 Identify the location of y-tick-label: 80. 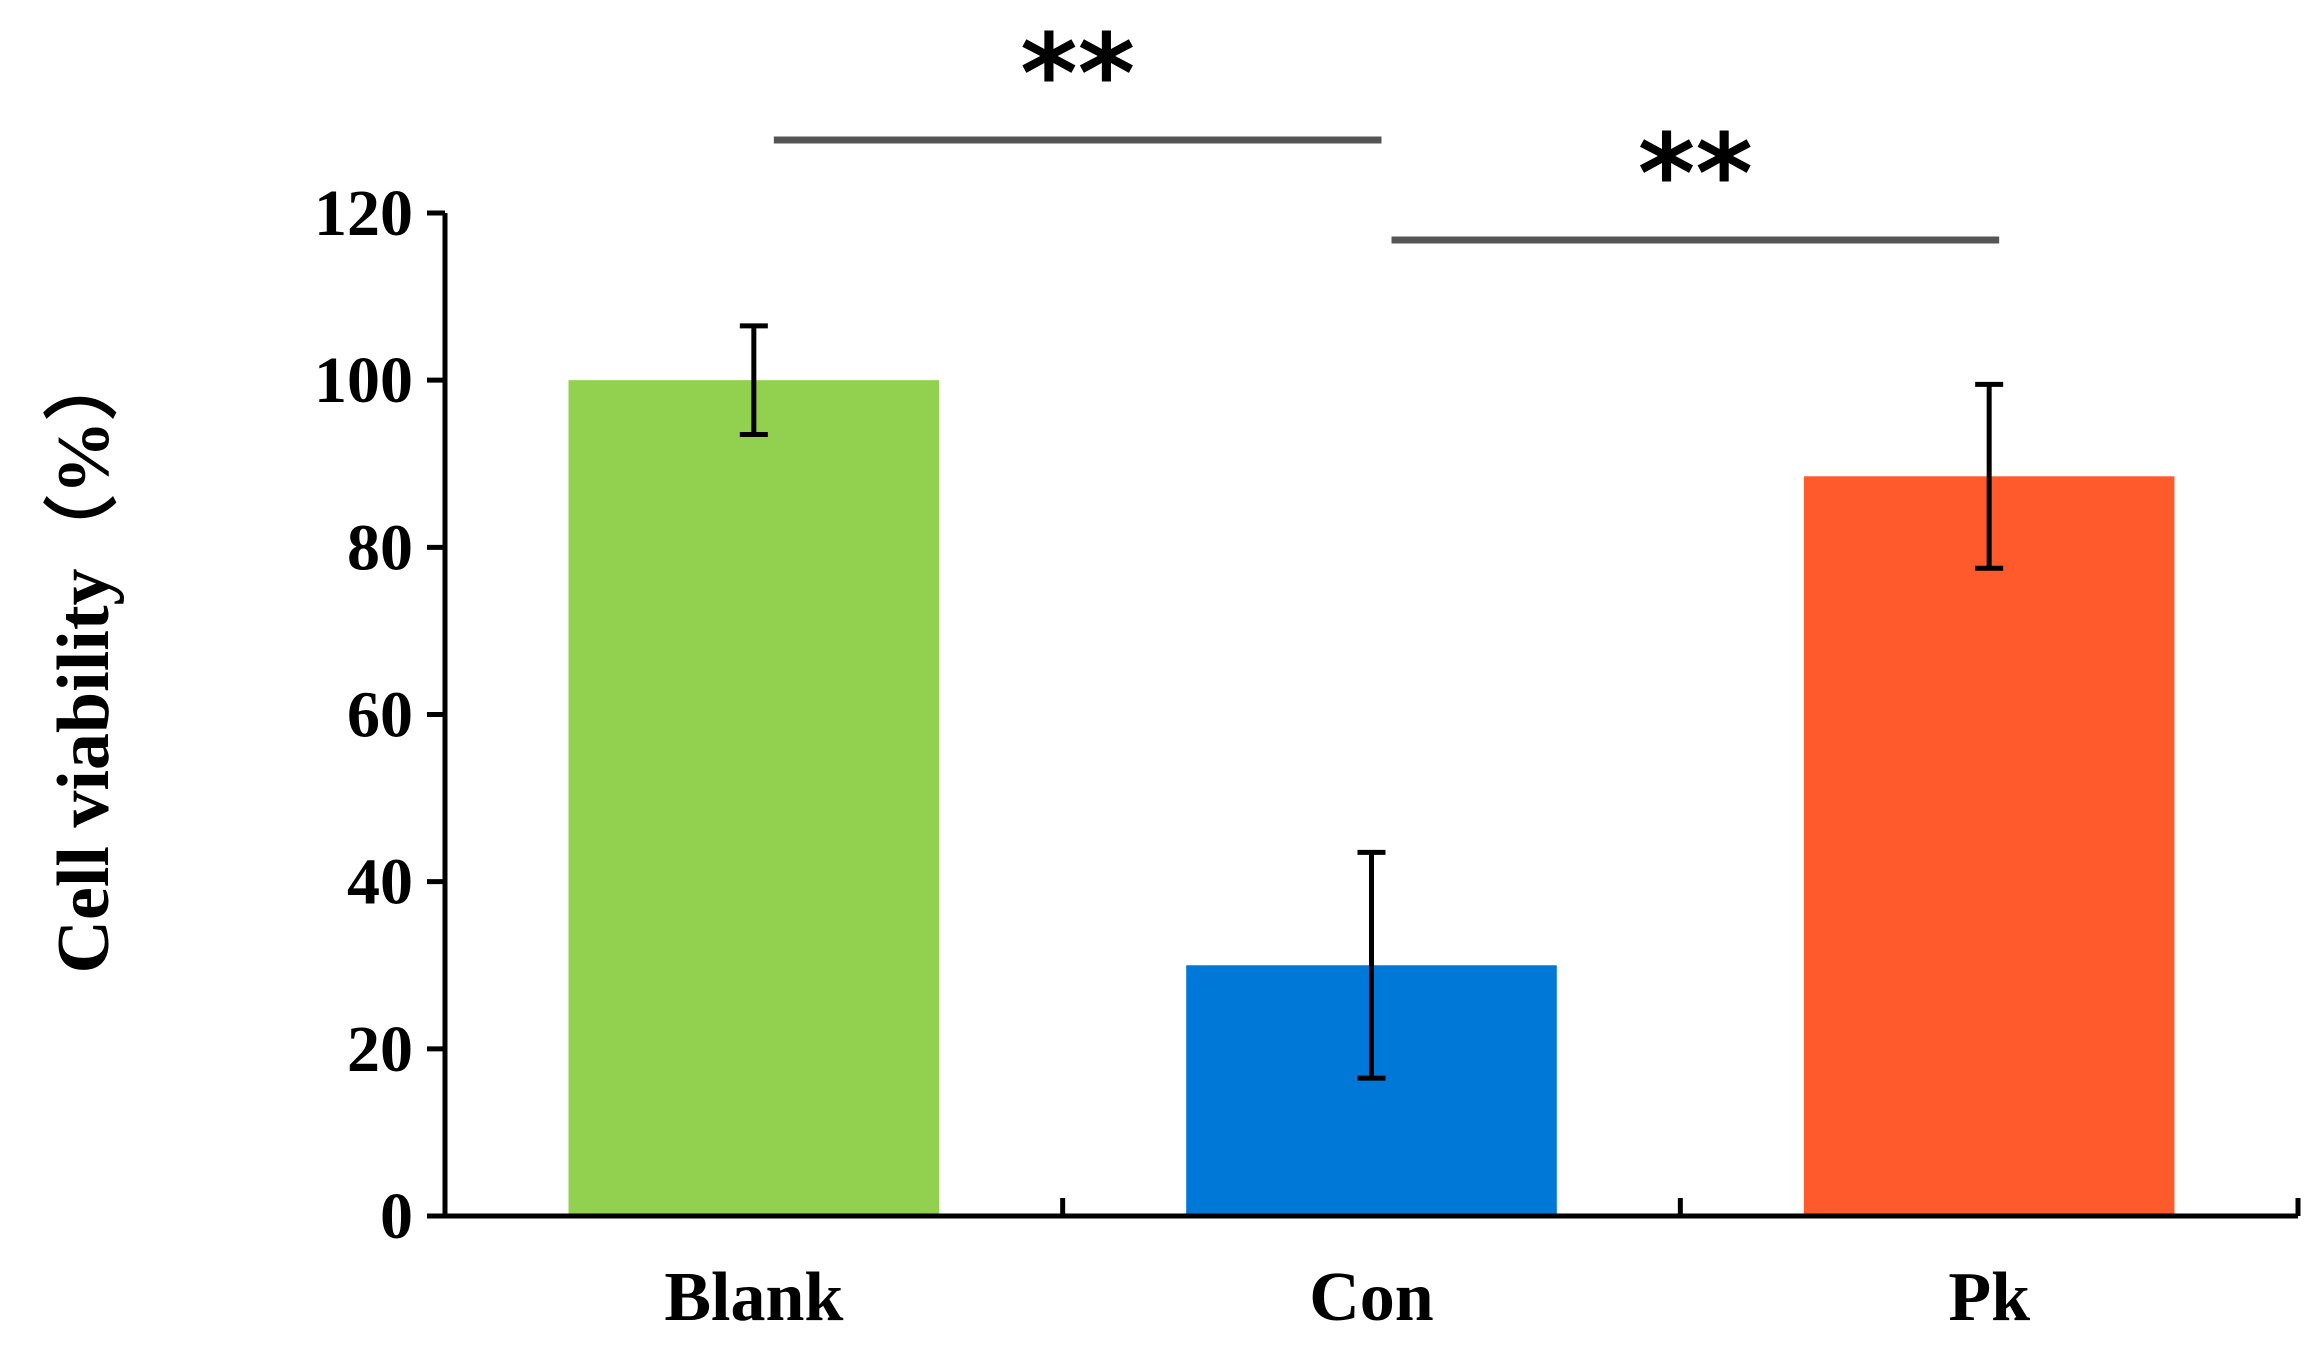
(380, 547).